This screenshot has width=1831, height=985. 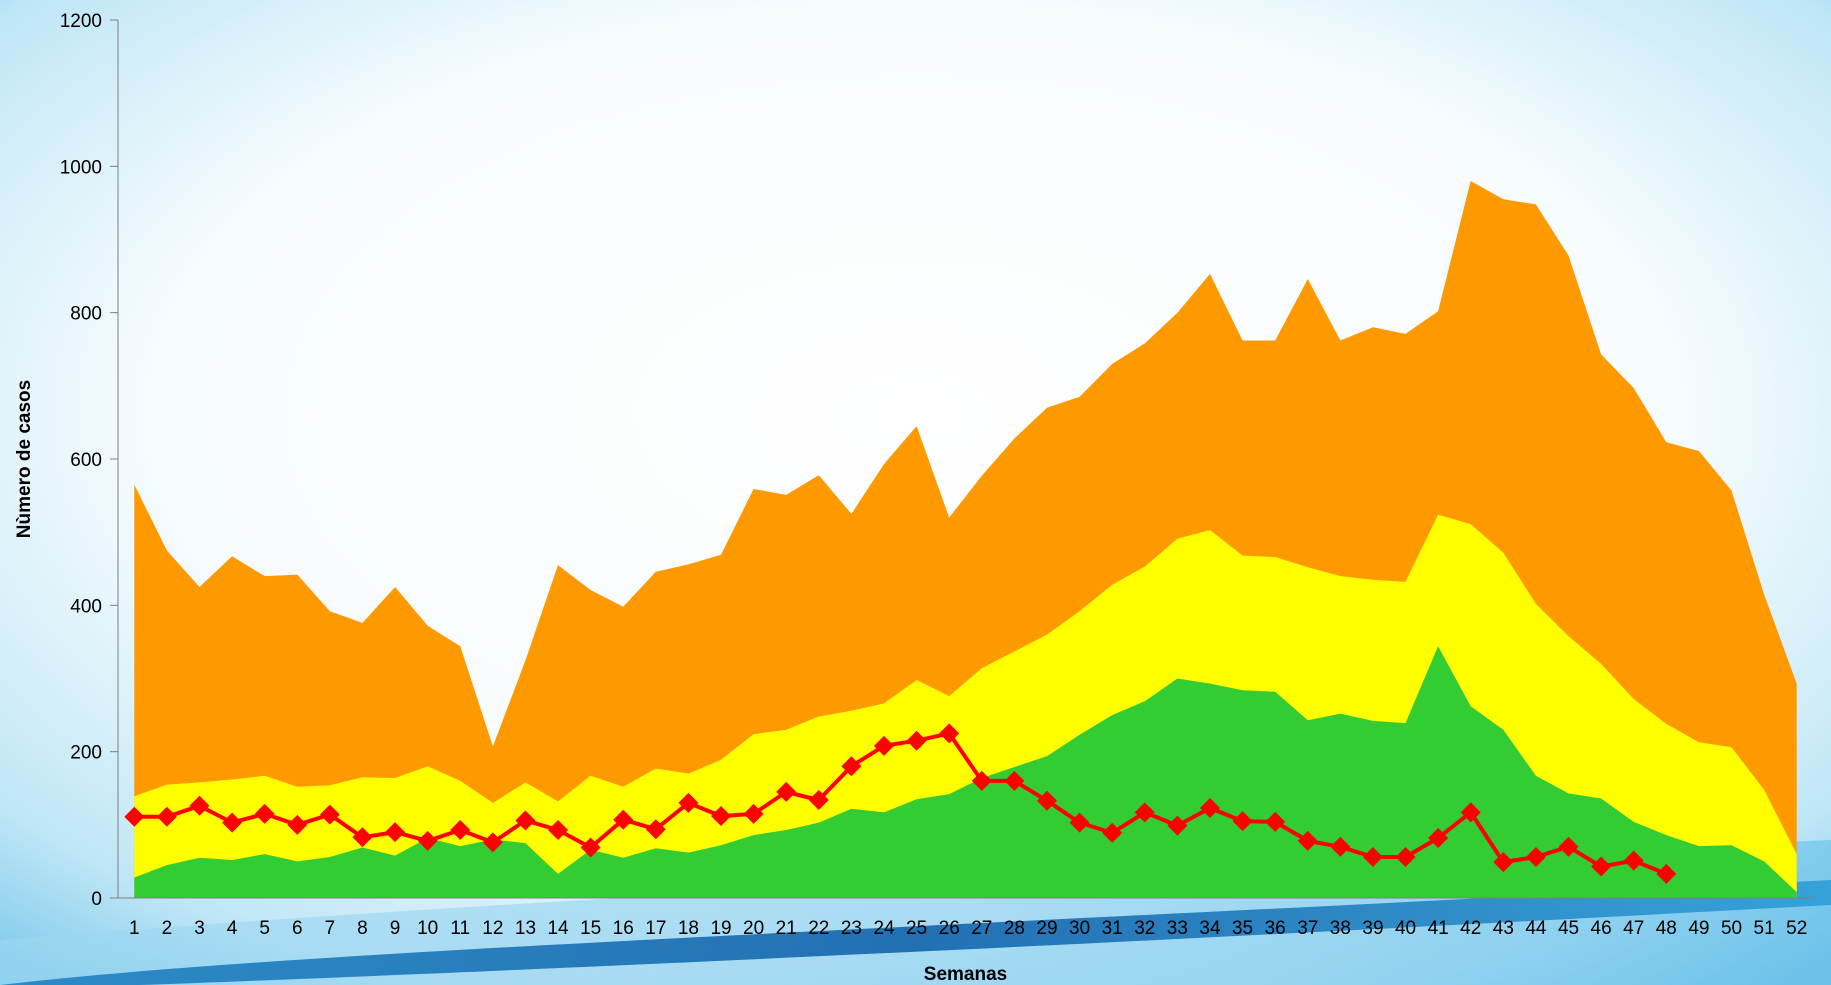 What do you see at coordinates (1568, 928) in the screenshot?
I see `x-tick-label: 45` at bounding box center [1568, 928].